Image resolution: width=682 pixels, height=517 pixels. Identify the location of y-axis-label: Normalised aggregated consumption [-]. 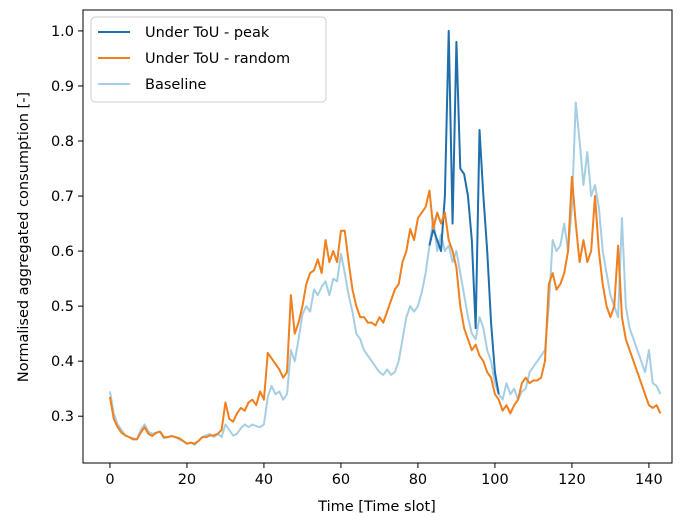
(24, 237).